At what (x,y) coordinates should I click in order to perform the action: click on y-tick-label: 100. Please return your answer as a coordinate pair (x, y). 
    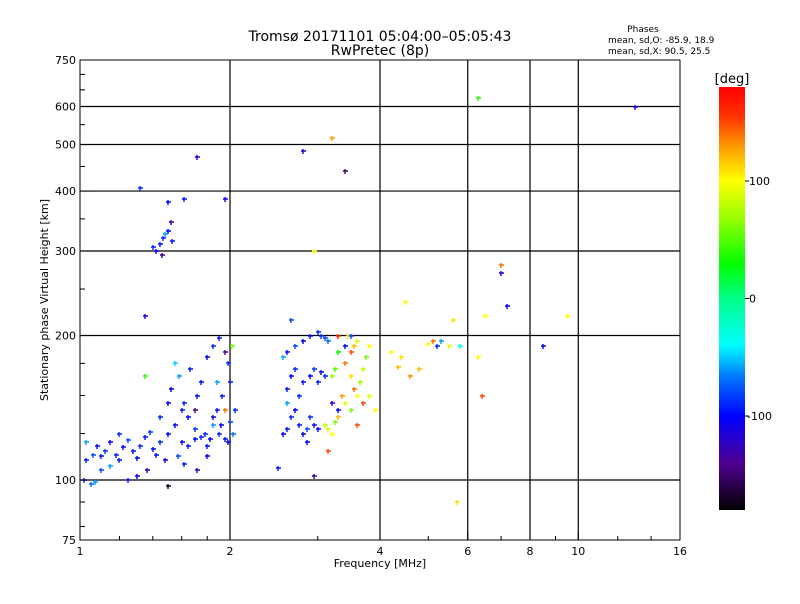
    Looking at the image, I should click on (65, 480).